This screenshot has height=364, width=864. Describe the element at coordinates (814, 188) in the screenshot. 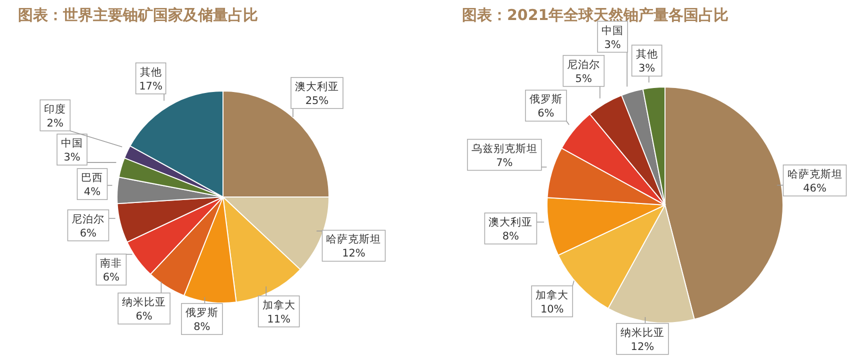

I see `data-label: 46%` at that location.